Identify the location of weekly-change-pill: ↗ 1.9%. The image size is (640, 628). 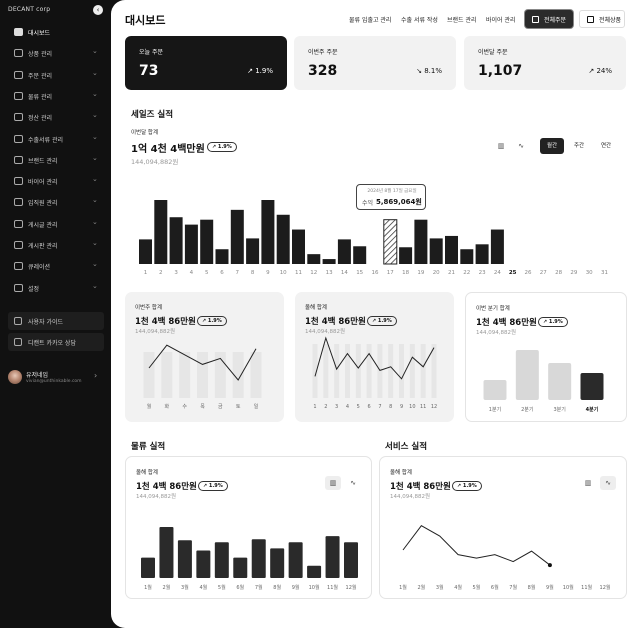
(212, 321).